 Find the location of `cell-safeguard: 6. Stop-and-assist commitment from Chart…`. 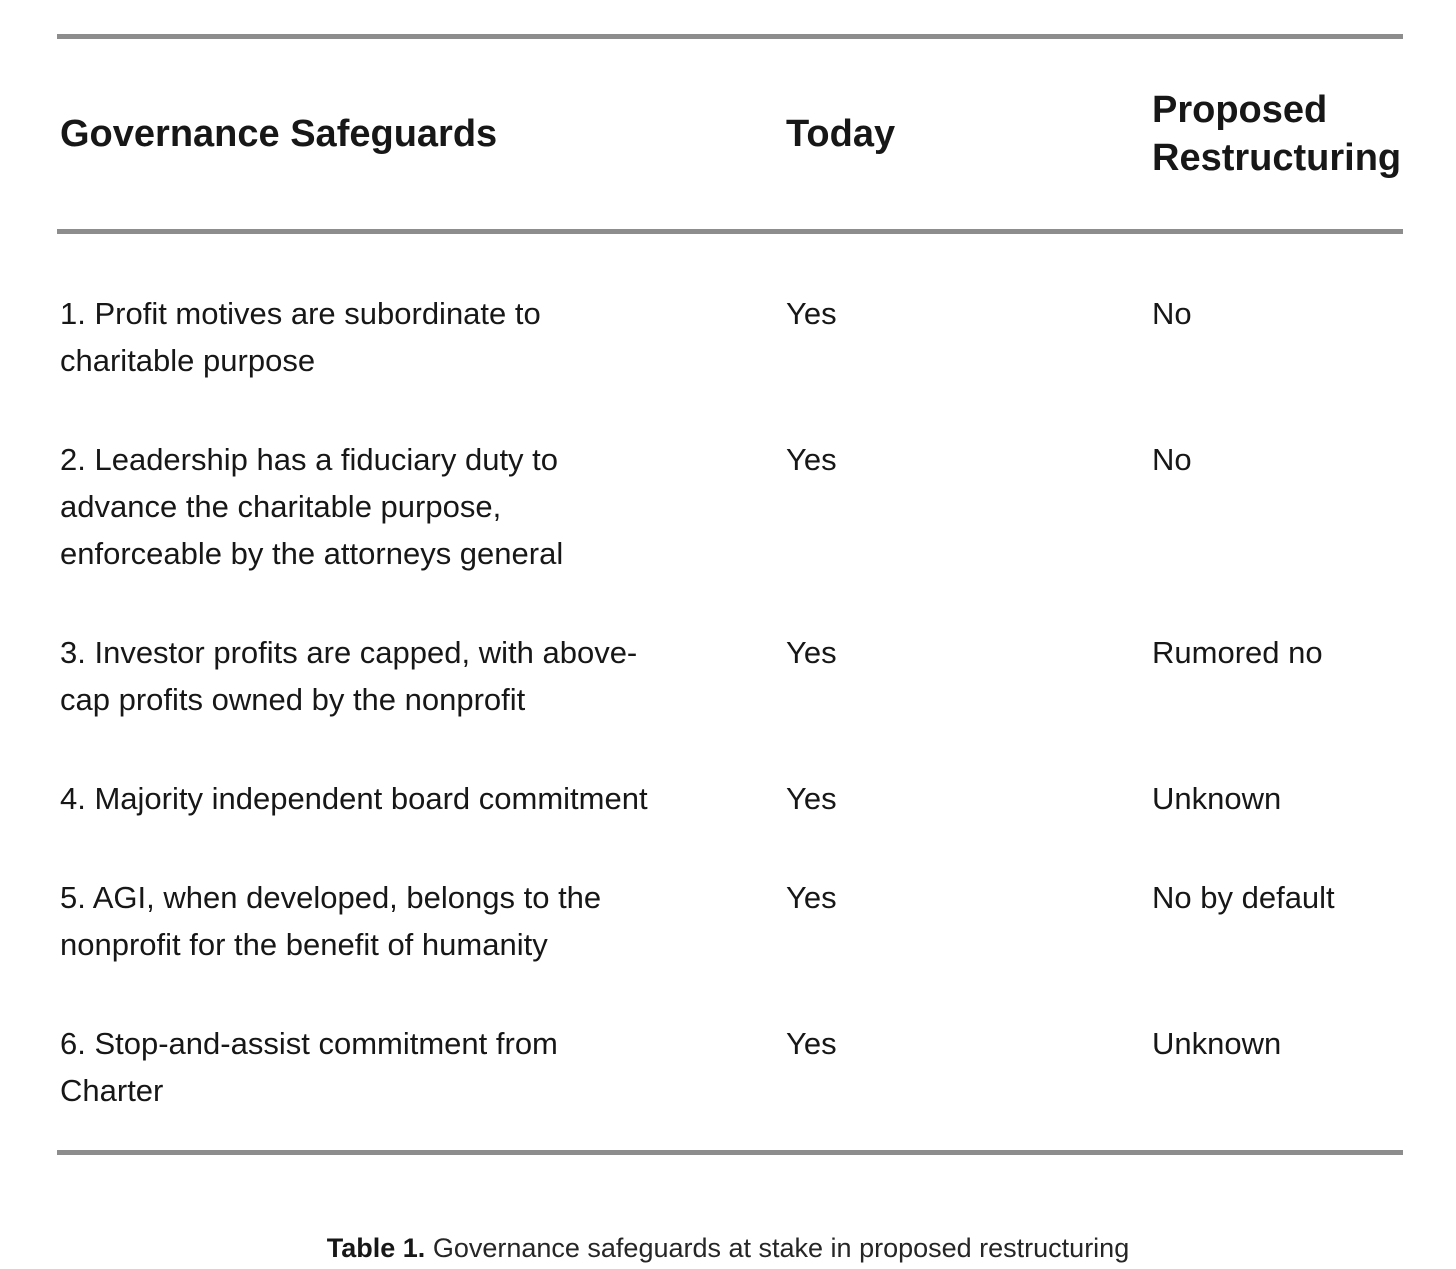

cell-safeguard: 6. Stop-and-assist commitment from Chart… is located at coordinates (421, 1087).